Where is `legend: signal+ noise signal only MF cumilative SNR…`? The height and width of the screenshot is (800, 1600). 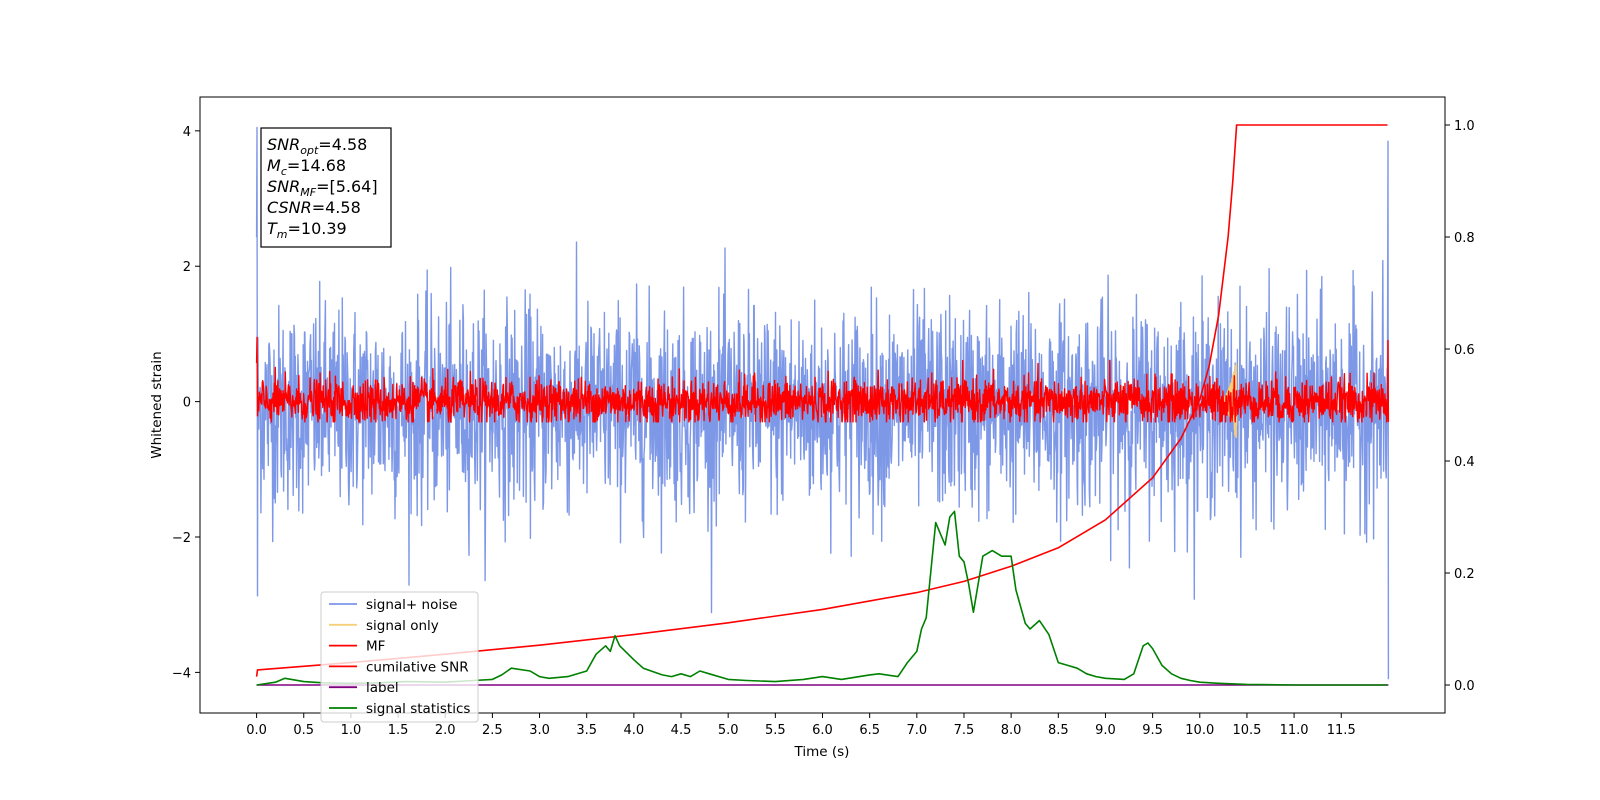 legend: signal+ noise signal only MF cumilative SNR… is located at coordinates (399, 657).